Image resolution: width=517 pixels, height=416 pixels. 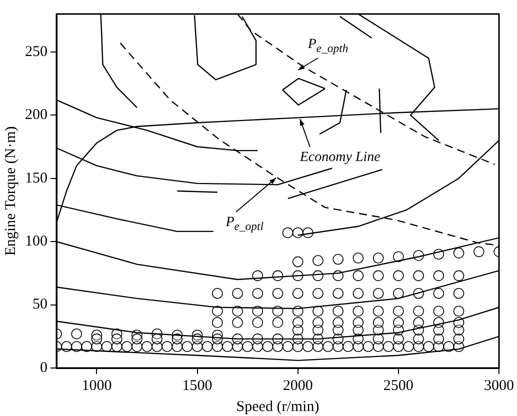 What do you see at coordinates (44, 368) in the screenshot?
I see `y-tick-label: 0` at bounding box center [44, 368].